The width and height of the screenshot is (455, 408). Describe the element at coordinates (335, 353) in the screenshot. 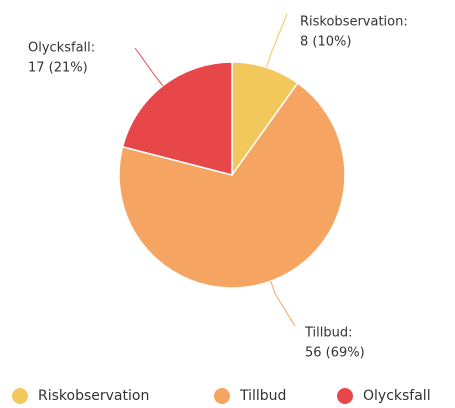

I see `data-label: 56 (69%)` at that location.